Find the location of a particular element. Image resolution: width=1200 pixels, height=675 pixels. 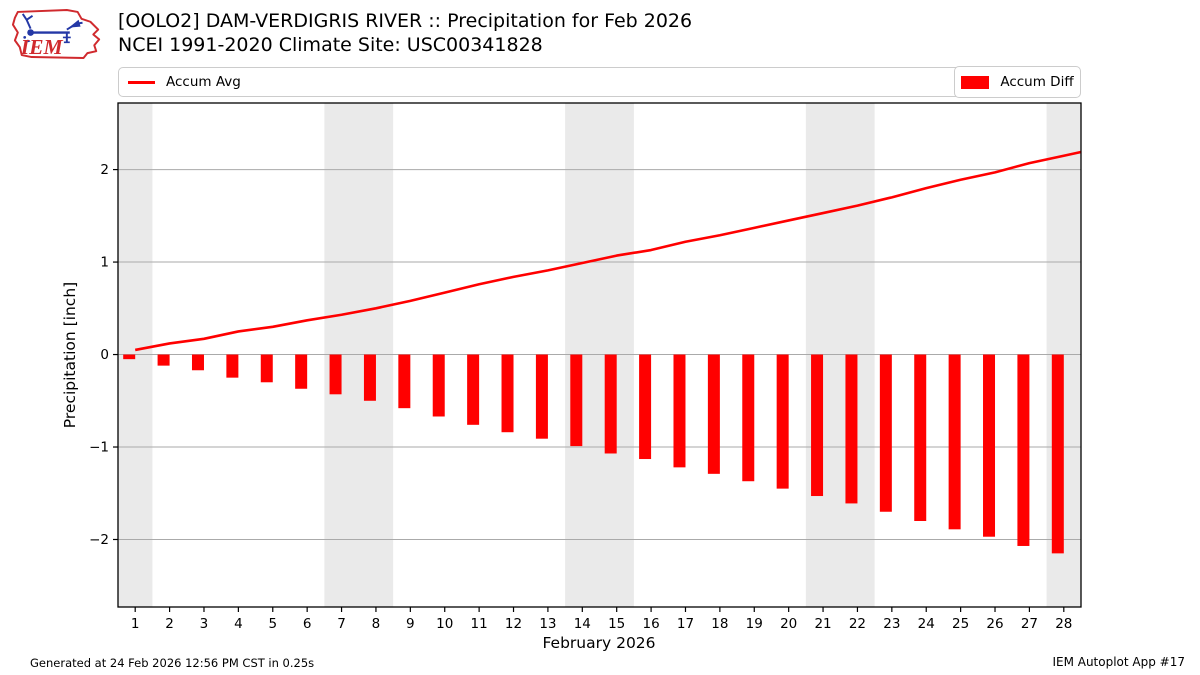

x-tick-label-11: 11 is located at coordinates (479, 624).